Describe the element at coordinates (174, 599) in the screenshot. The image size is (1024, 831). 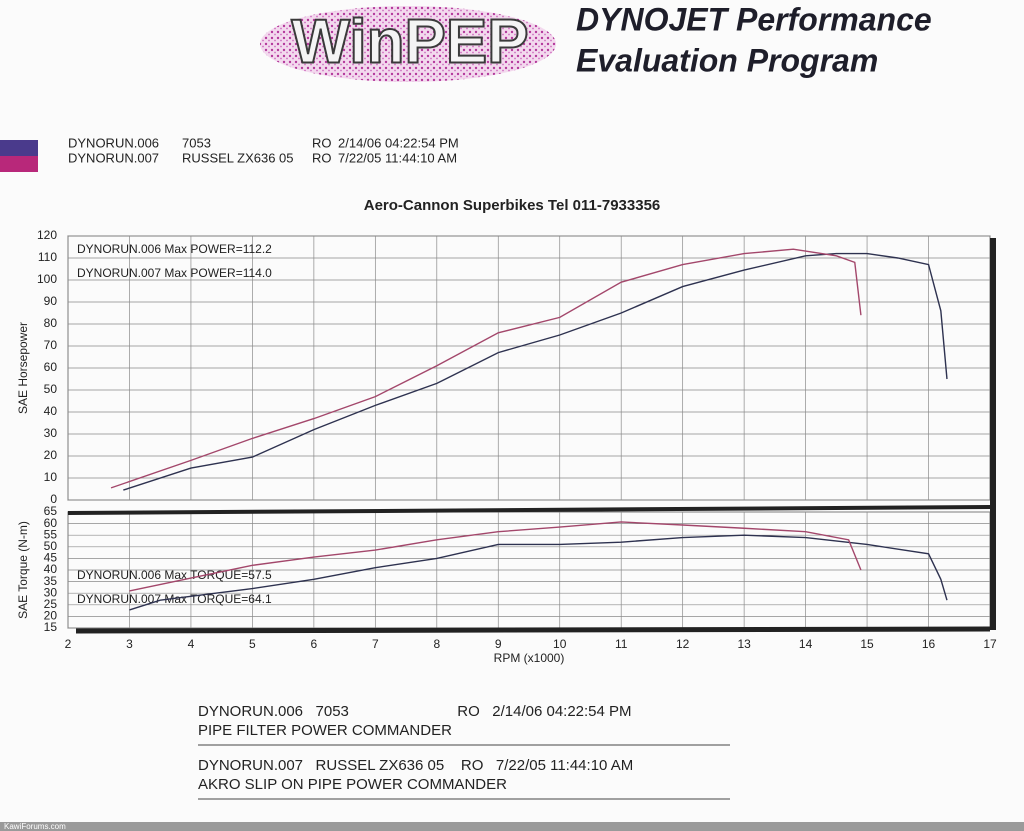
I see `annotation: DYNORUN.007 Max TORQUE=64.1` at that location.